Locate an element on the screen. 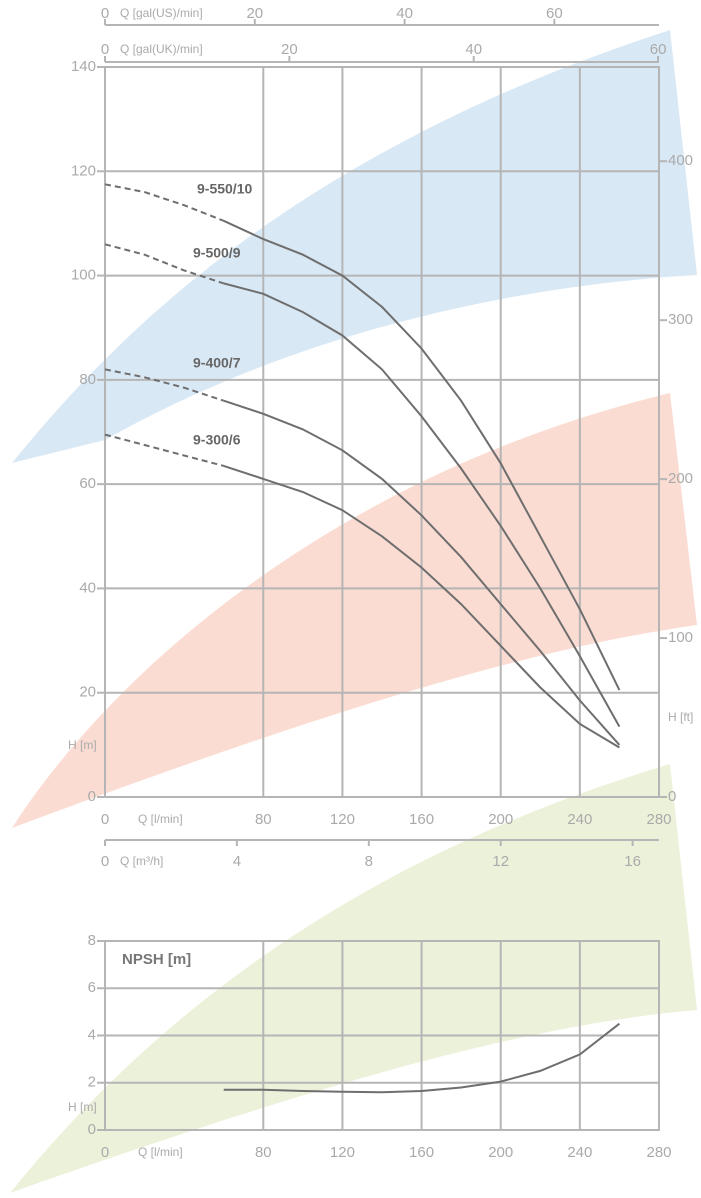 The height and width of the screenshot is (1198, 701). y-tick-label: 8 is located at coordinates (92, 940).